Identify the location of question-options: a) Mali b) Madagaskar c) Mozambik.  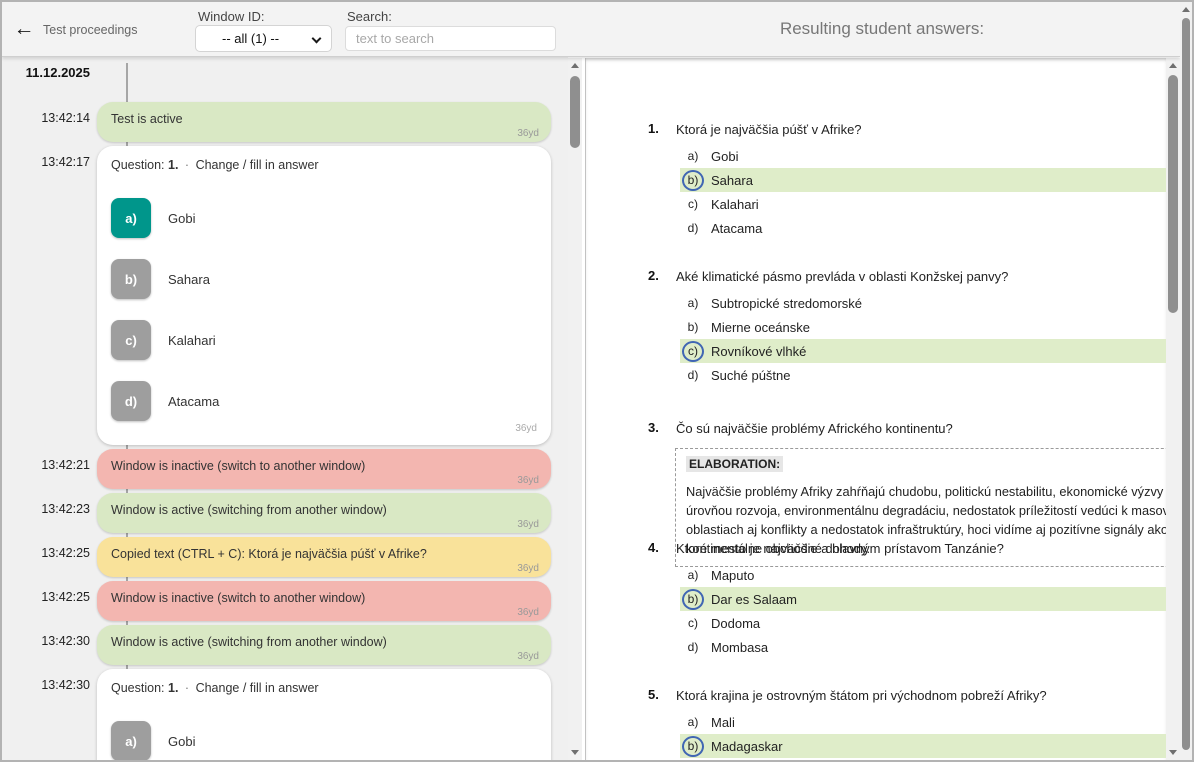
(923, 735).